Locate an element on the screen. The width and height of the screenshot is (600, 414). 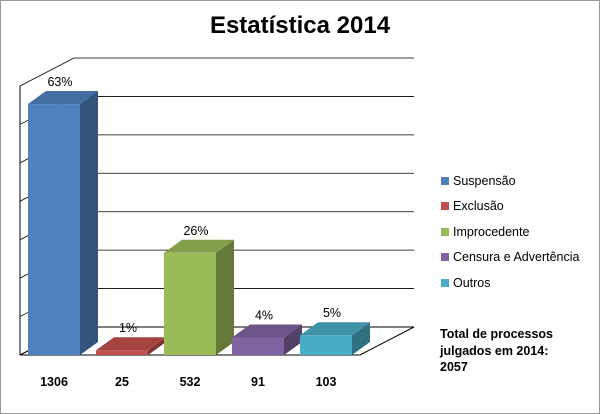
legend-item: Suspensão is located at coordinates (510, 181).